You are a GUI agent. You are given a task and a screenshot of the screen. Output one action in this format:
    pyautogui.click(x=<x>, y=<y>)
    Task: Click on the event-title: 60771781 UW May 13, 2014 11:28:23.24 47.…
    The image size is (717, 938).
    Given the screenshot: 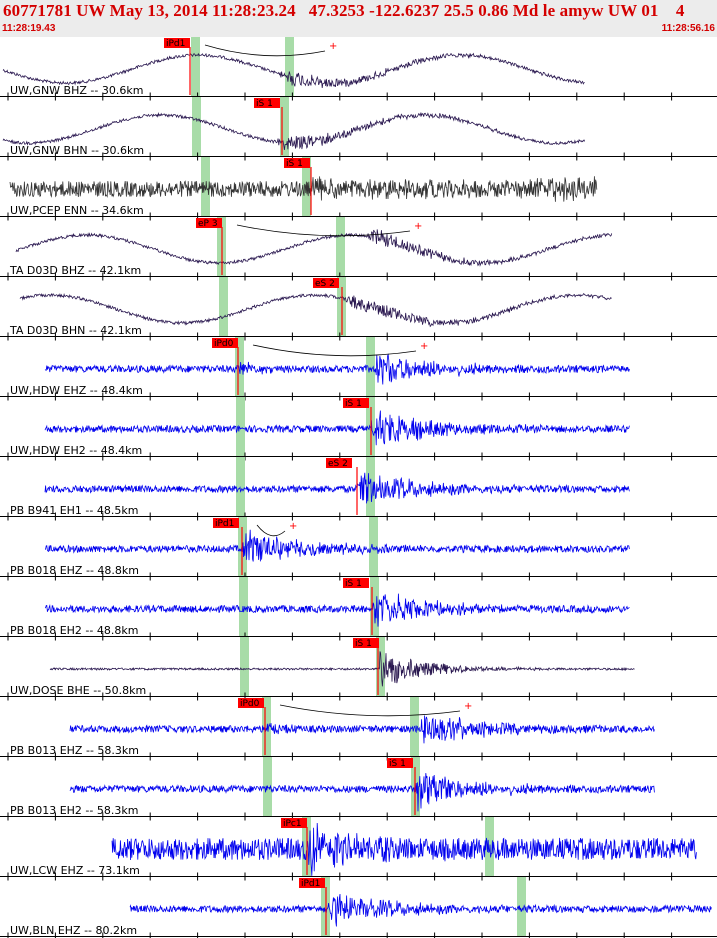 What is the action you would take?
    pyautogui.click(x=344, y=10)
    